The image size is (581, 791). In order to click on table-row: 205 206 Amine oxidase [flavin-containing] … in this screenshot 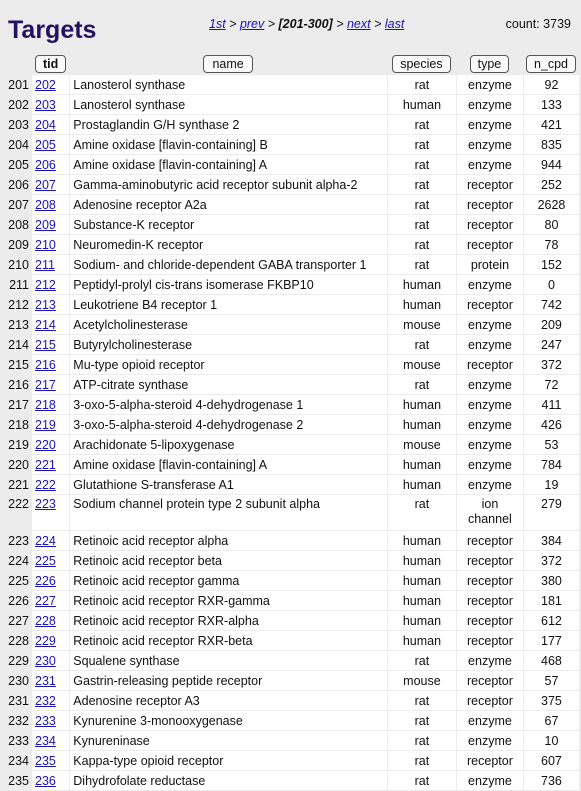, I will do `click(291, 165)`.